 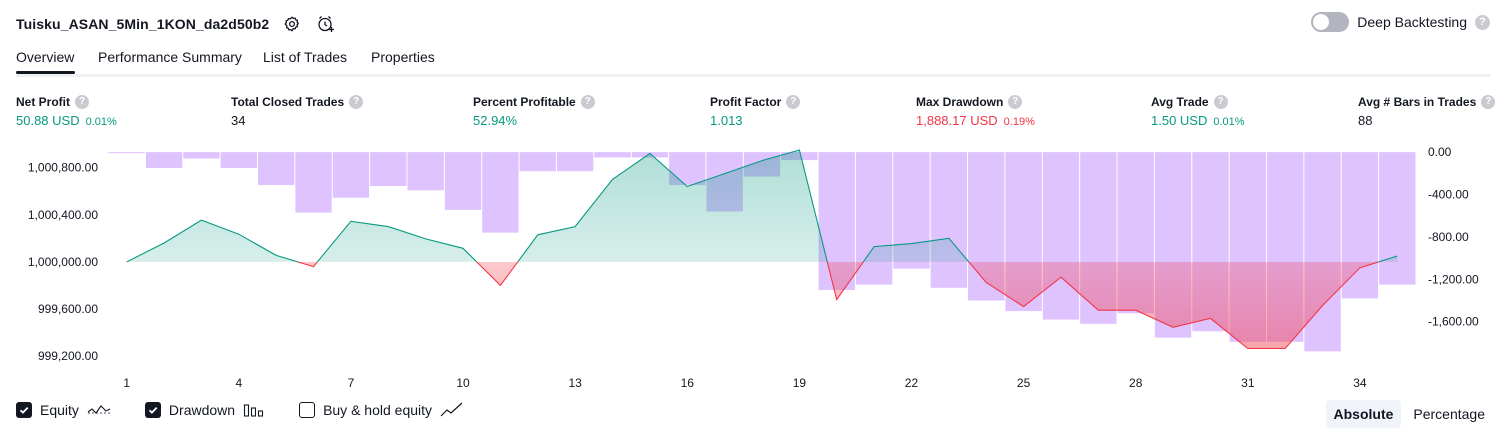 What do you see at coordinates (326, 24) in the screenshot?
I see `add-alert-icon` at bounding box center [326, 24].